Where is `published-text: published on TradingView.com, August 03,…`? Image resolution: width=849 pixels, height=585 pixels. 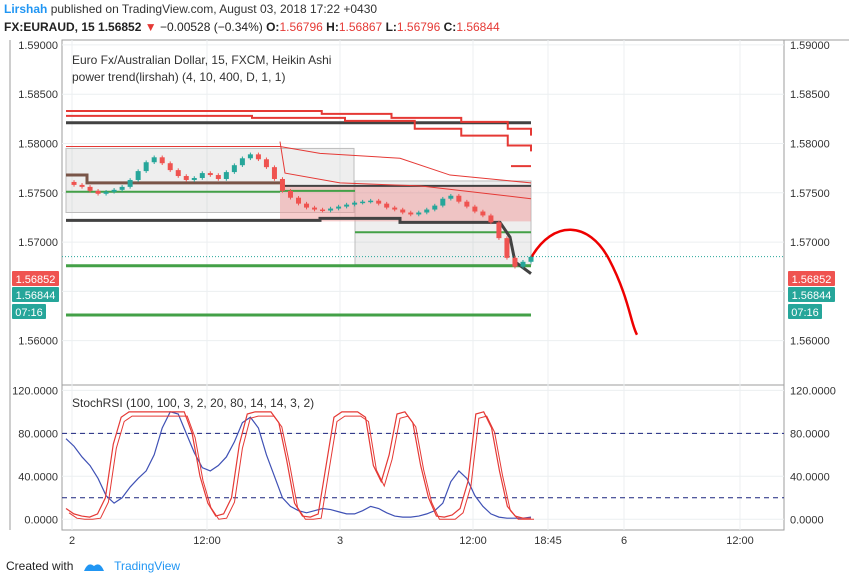
published-text: published on TradingView.com, August 03,… is located at coordinates (214, 9).